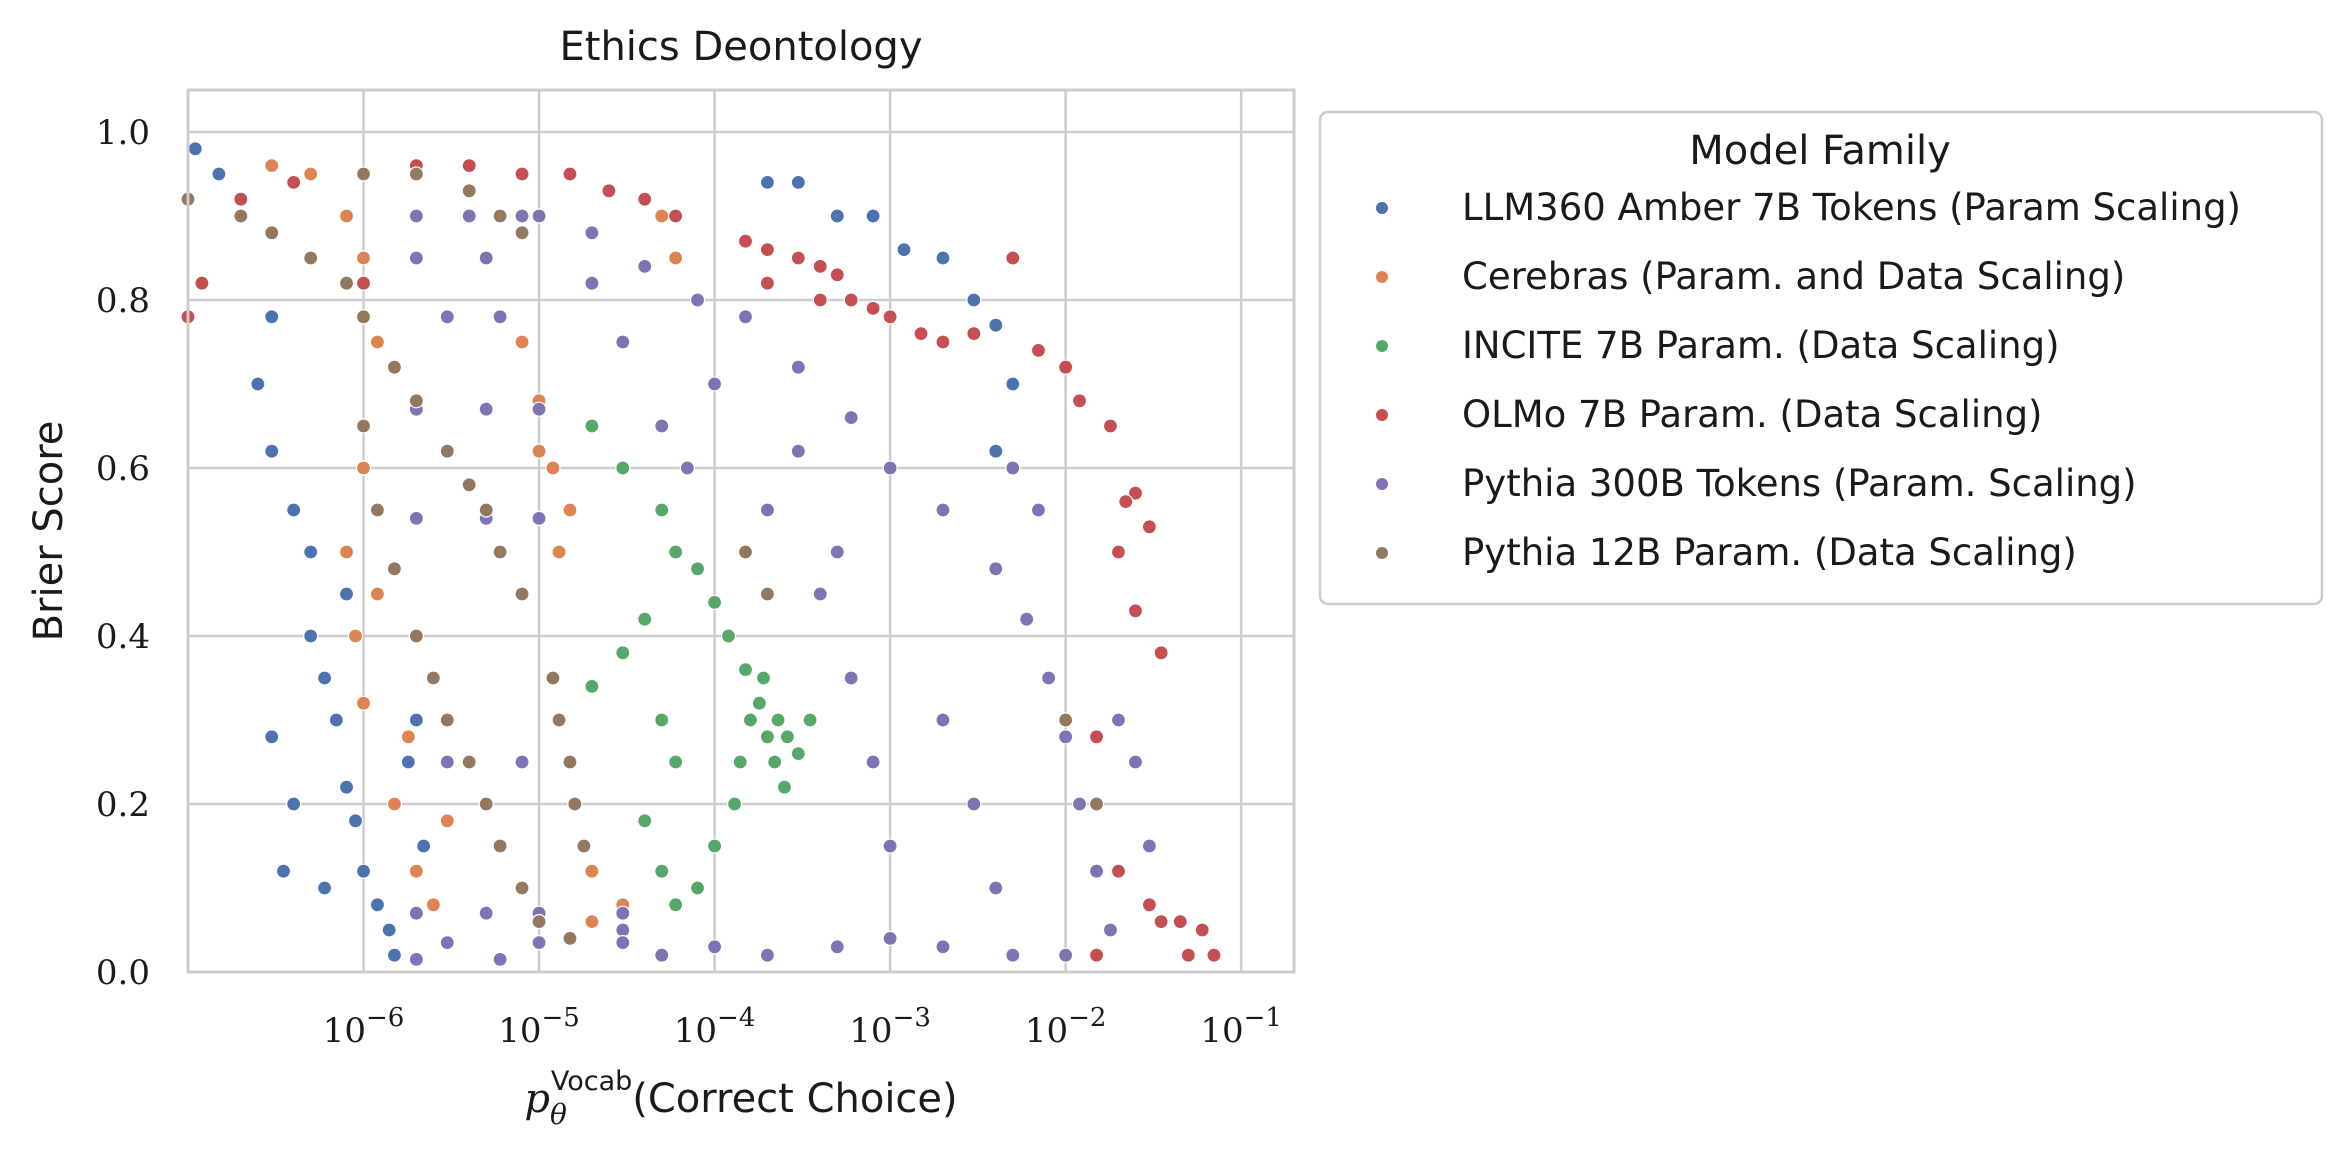  What do you see at coordinates (1752, 414) in the screenshot?
I see `legend-label-3: OLMo 7B Param. (Data Scaling)` at bounding box center [1752, 414].